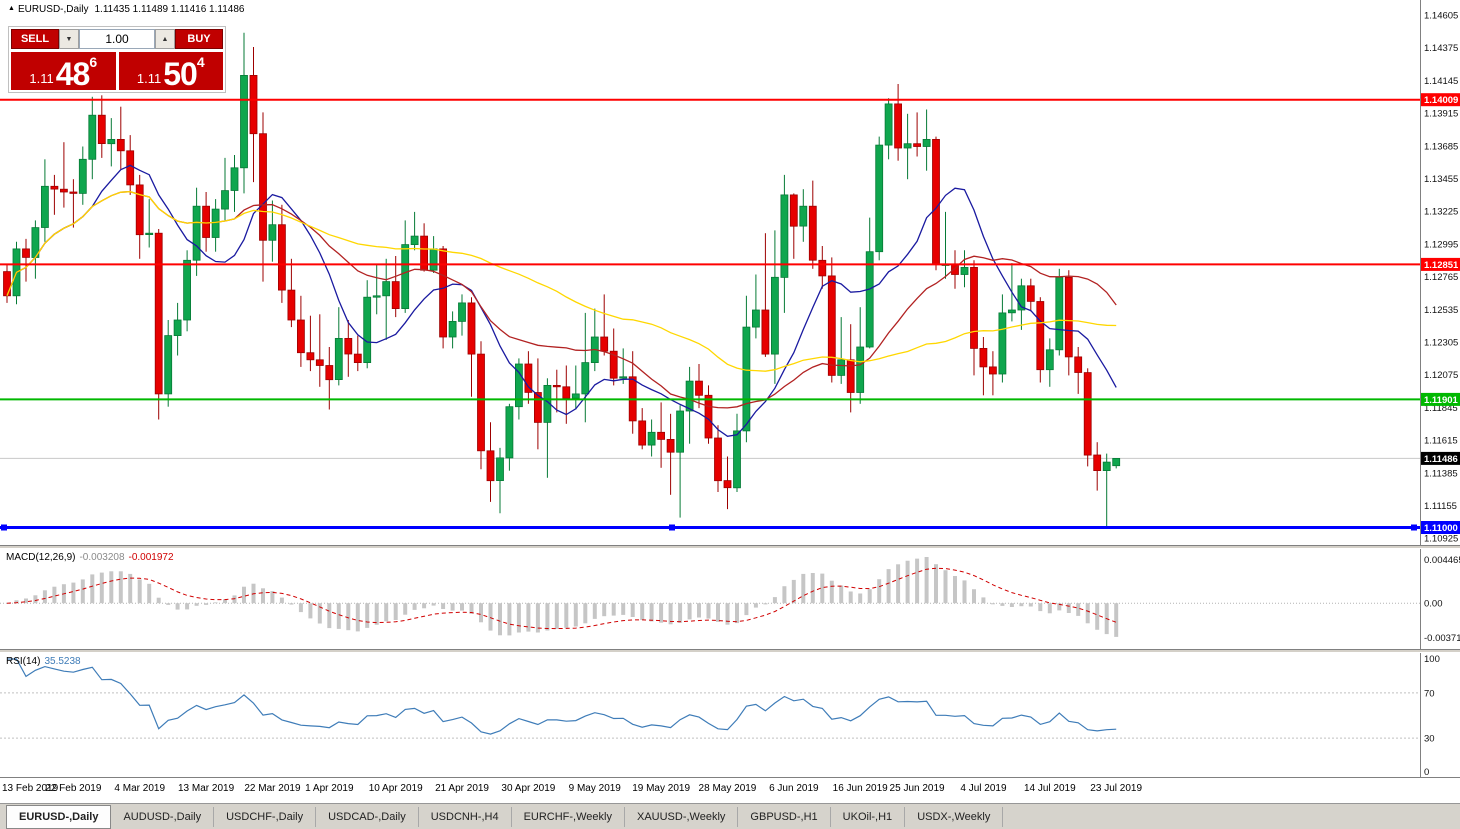 This screenshot has width=1460, height=829. What do you see at coordinates (41, 78) in the screenshot?
I see `sell-price-prefix: 1.11` at bounding box center [41, 78].